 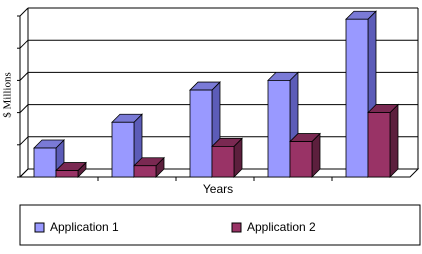 I want to click on y-axis-label: $ Millions, so click(x=8, y=95).